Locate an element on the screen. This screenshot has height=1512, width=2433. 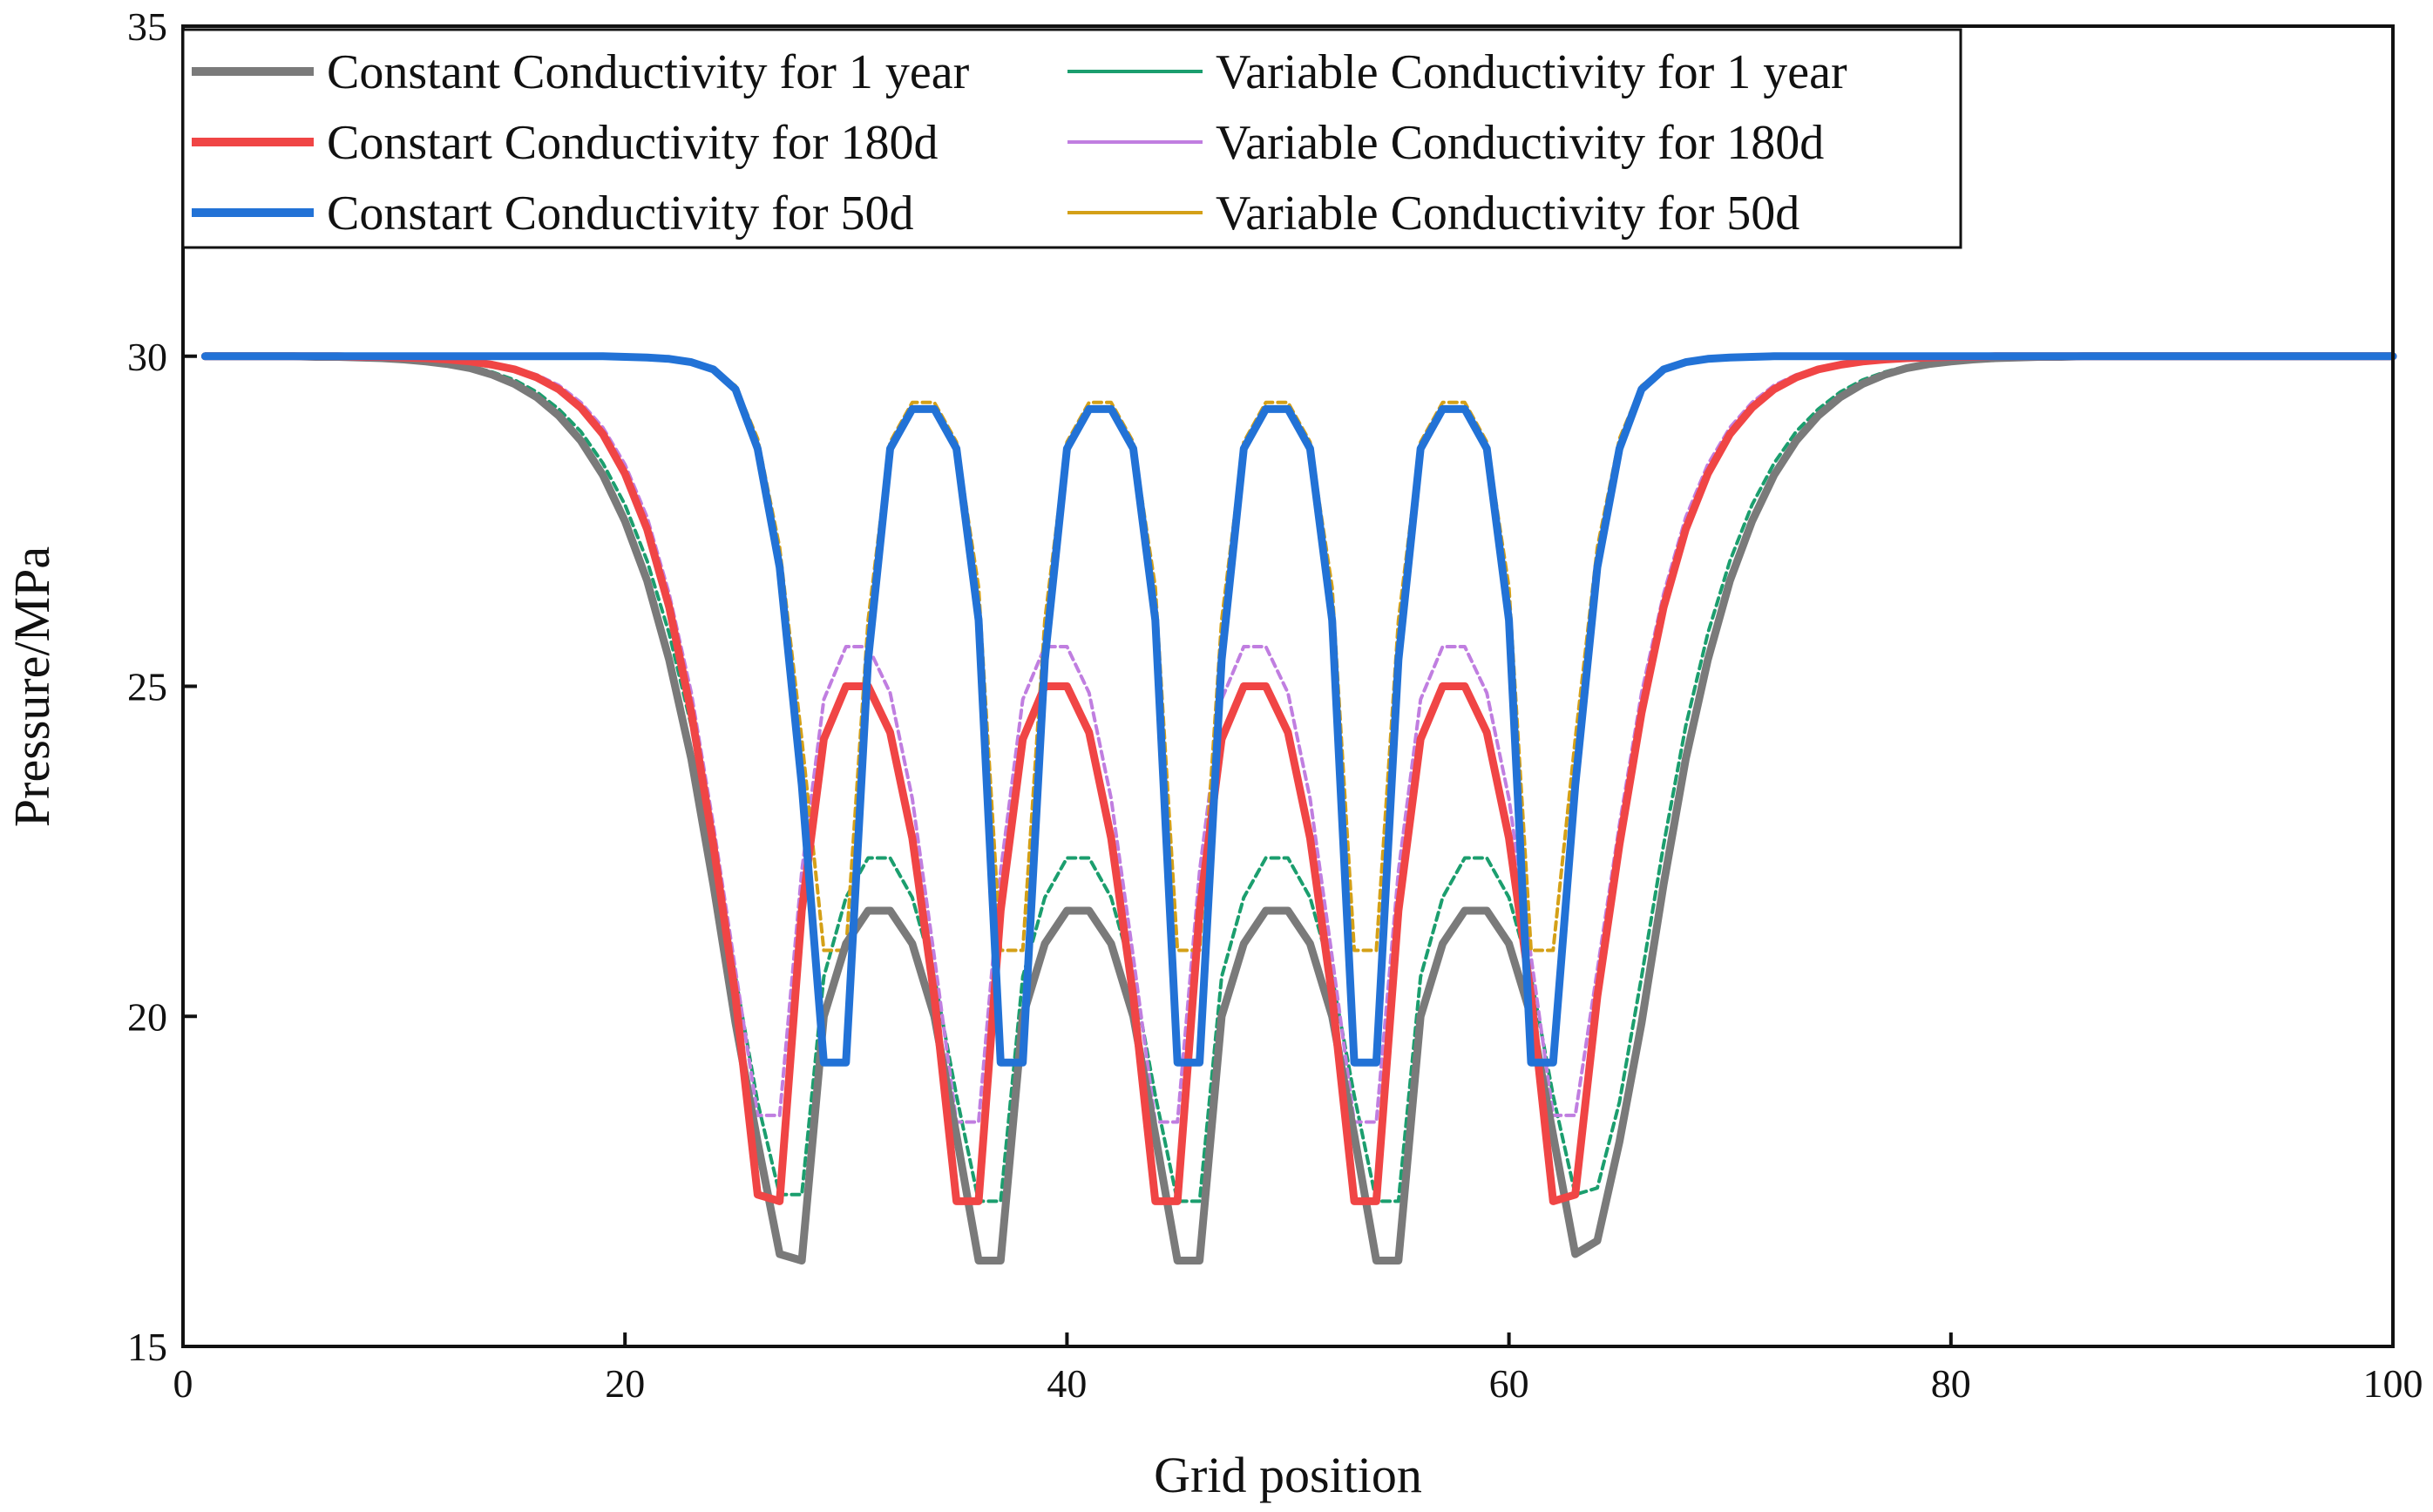
legend-label-1: Constant Conductivity for 1 year is located at coordinates (648, 72).